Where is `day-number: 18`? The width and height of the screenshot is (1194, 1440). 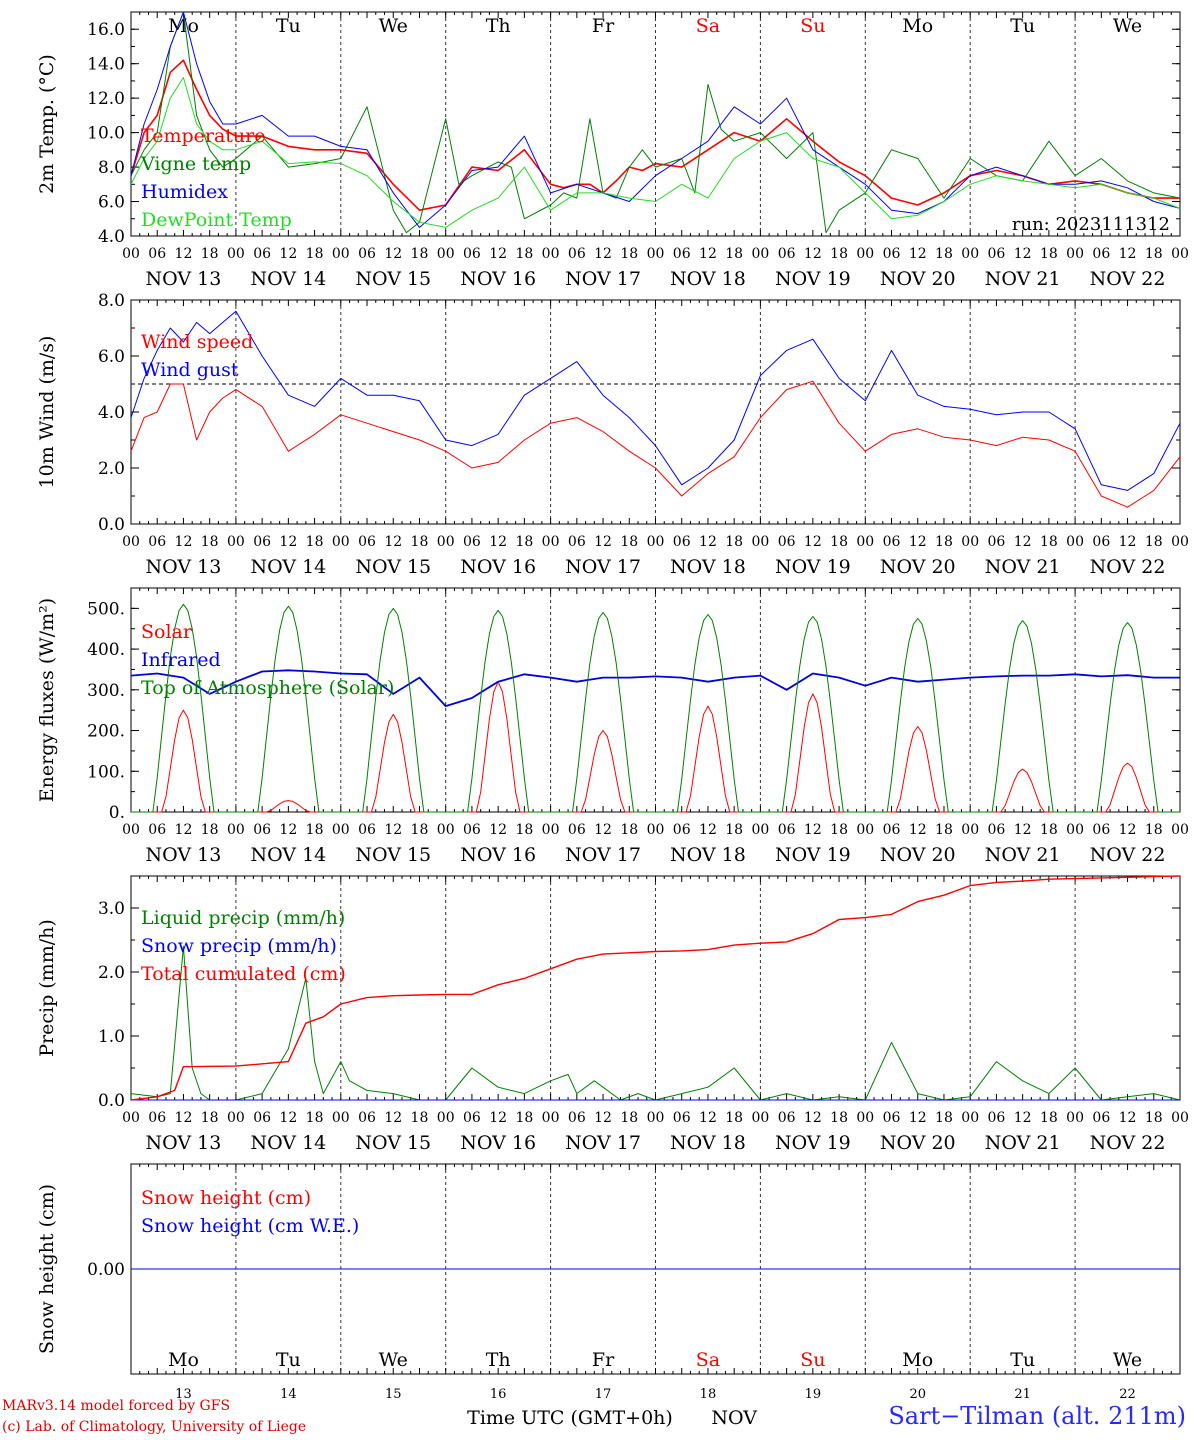 day-number: 18 is located at coordinates (708, 1394).